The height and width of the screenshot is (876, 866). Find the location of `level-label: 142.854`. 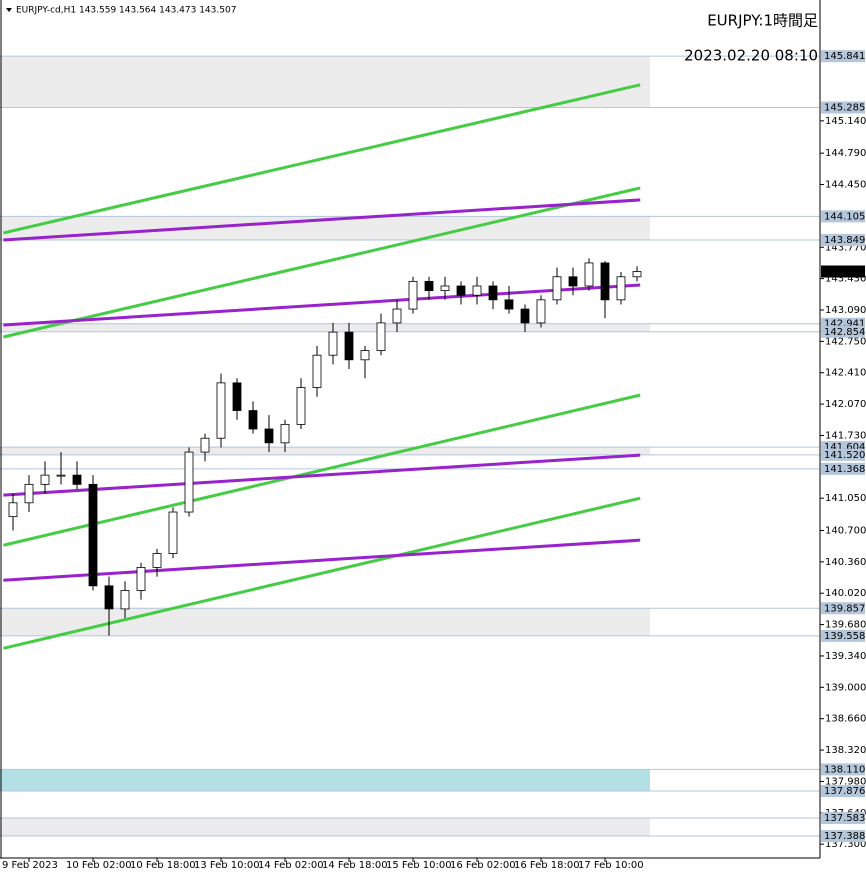

level-label: 142.854 is located at coordinates (844, 332).